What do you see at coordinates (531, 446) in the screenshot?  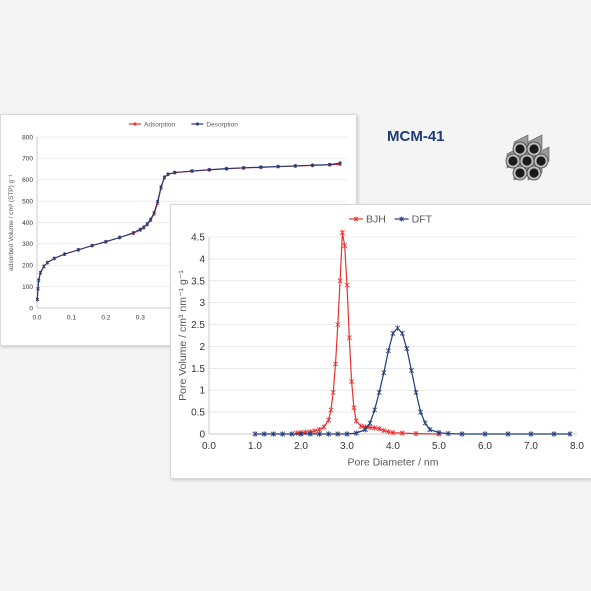 I see `x-tick-label: 7.0` at bounding box center [531, 446].